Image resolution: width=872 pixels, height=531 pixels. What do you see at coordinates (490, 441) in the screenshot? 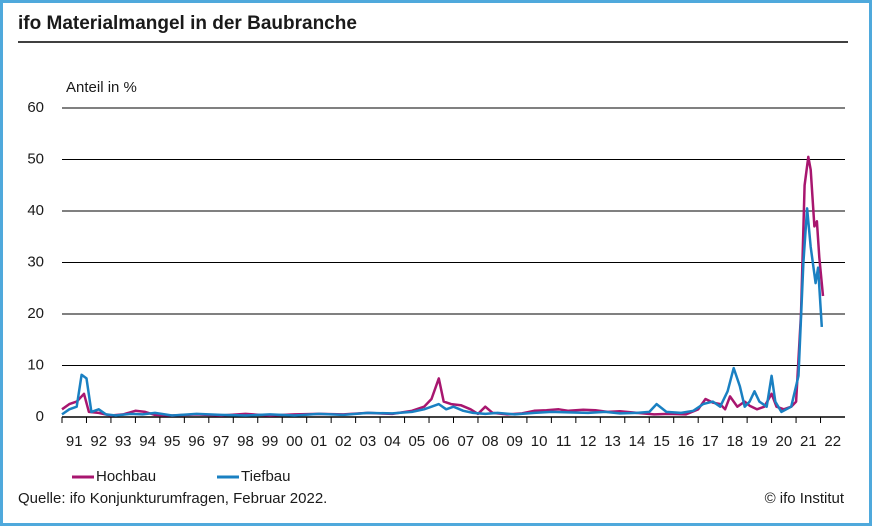
I see `x-tick-label: 08` at bounding box center [490, 441].